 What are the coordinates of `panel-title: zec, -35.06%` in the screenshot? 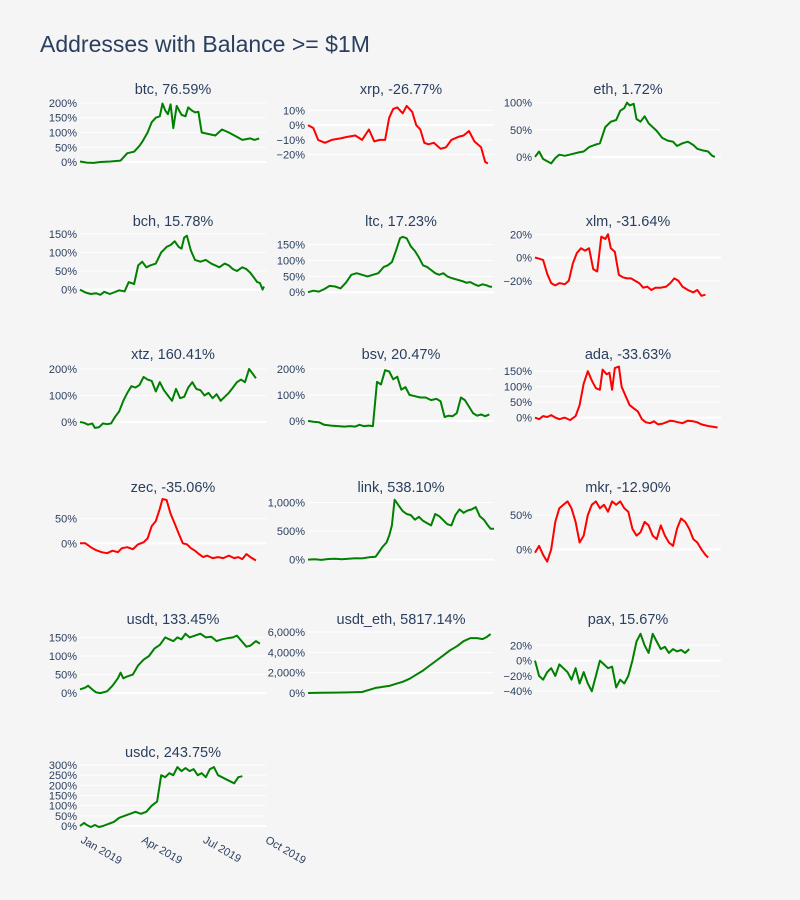 It's located at (173, 488).